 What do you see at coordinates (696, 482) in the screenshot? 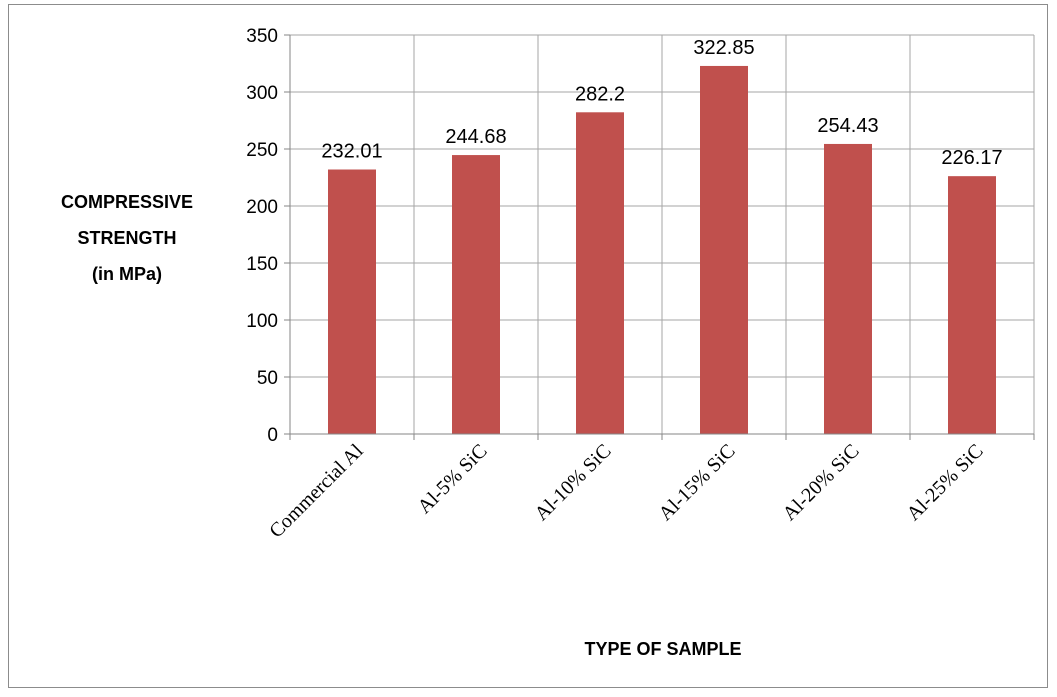
I see `x-tick-label: Al-15% SiC` at bounding box center [696, 482].